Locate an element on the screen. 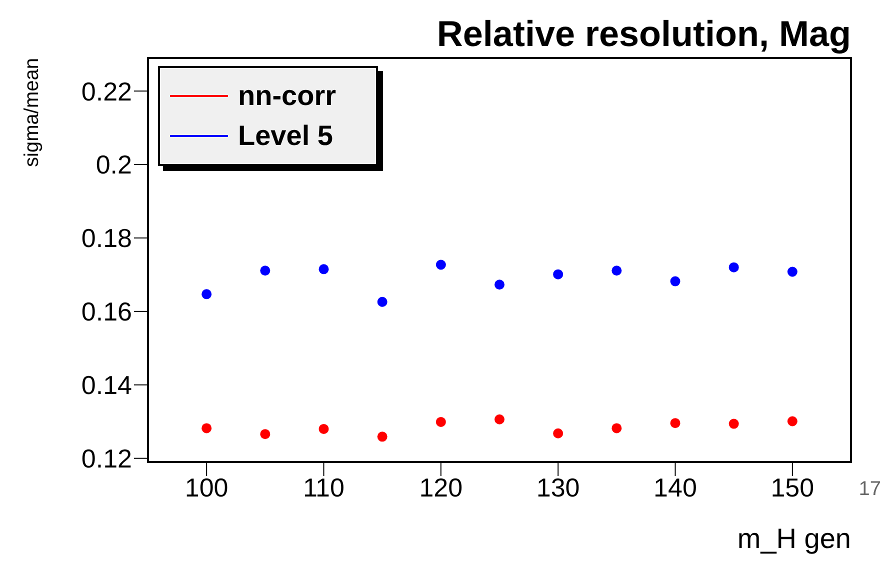 Image resolution: width=889 pixels, height=570 pixels. y-tick-label: 0.16 is located at coordinates (106, 311).